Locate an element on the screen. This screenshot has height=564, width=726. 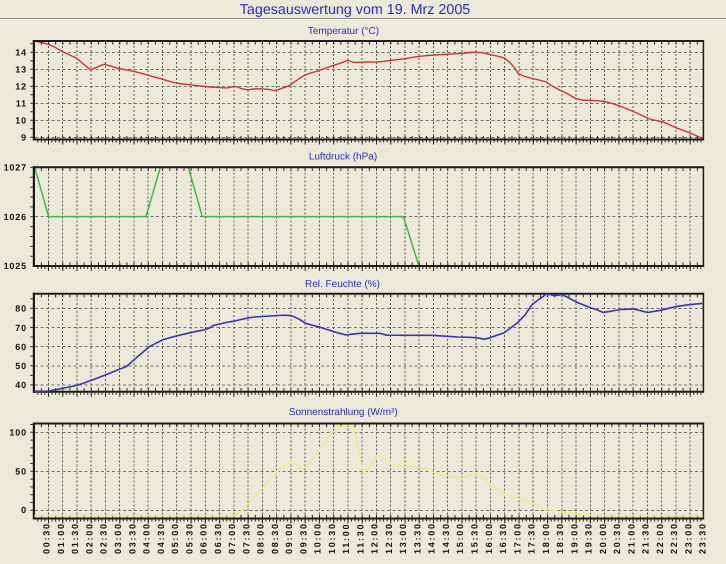
svg-text: 16:30 is located at coordinates (503, 538).